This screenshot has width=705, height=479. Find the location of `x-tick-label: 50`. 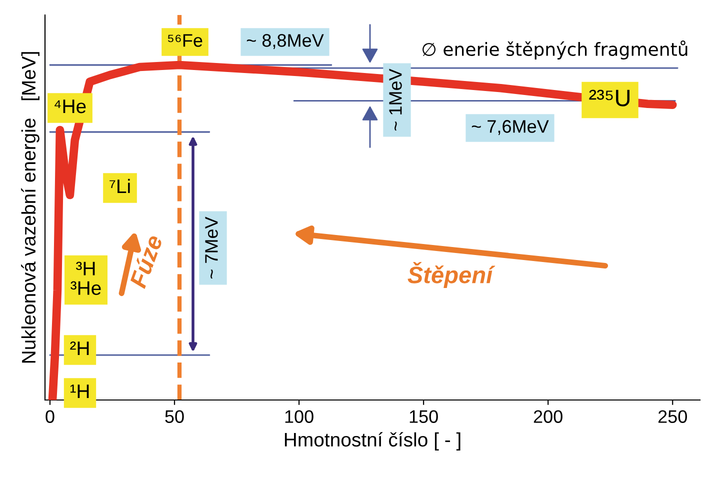

x-tick-label: 50 is located at coordinates (174, 416).